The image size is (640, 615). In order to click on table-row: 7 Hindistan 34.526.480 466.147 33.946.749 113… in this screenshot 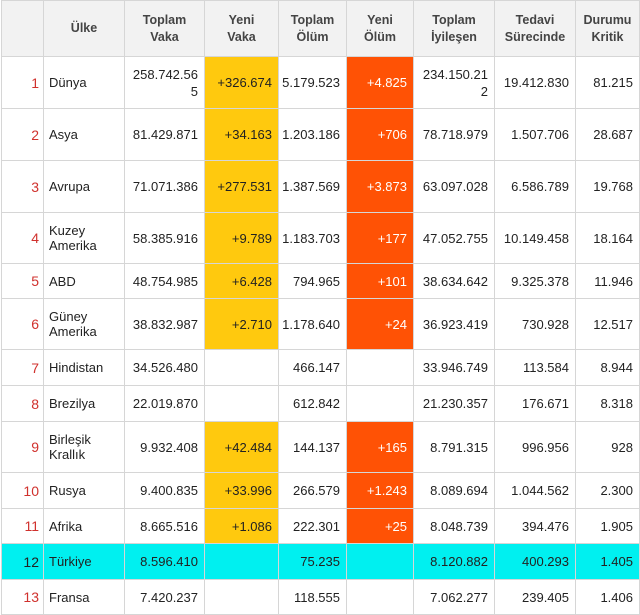, I will do `click(320, 367)`.